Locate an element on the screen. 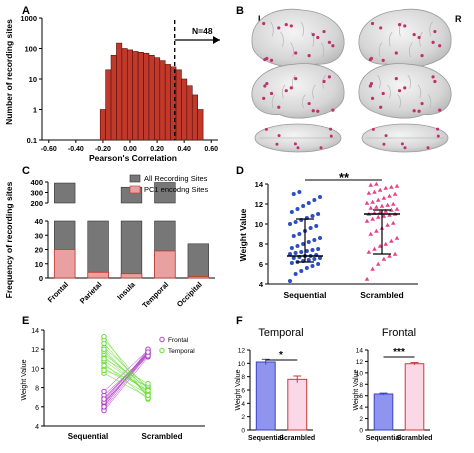 This screenshot has height=453, width=474. panel-c-bar-all-lower is located at coordinates (98, 249).